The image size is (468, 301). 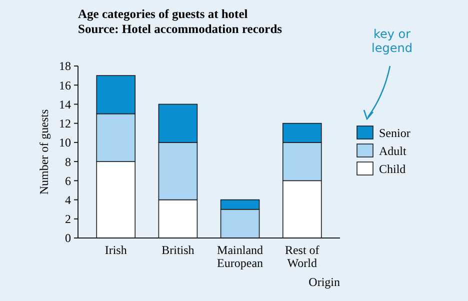 What do you see at coordinates (68, 219) in the screenshot?
I see `y-tick-label: 2` at bounding box center [68, 219].